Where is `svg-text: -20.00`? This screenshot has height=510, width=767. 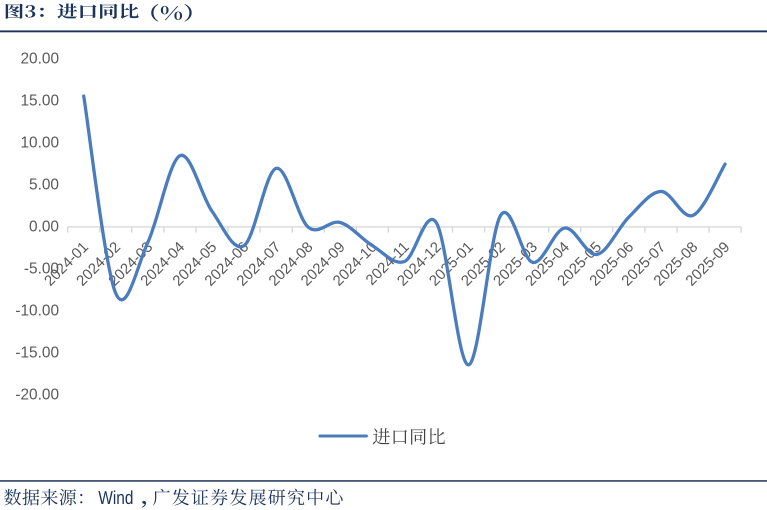
svg-text: -20.00 is located at coordinates (37, 395).